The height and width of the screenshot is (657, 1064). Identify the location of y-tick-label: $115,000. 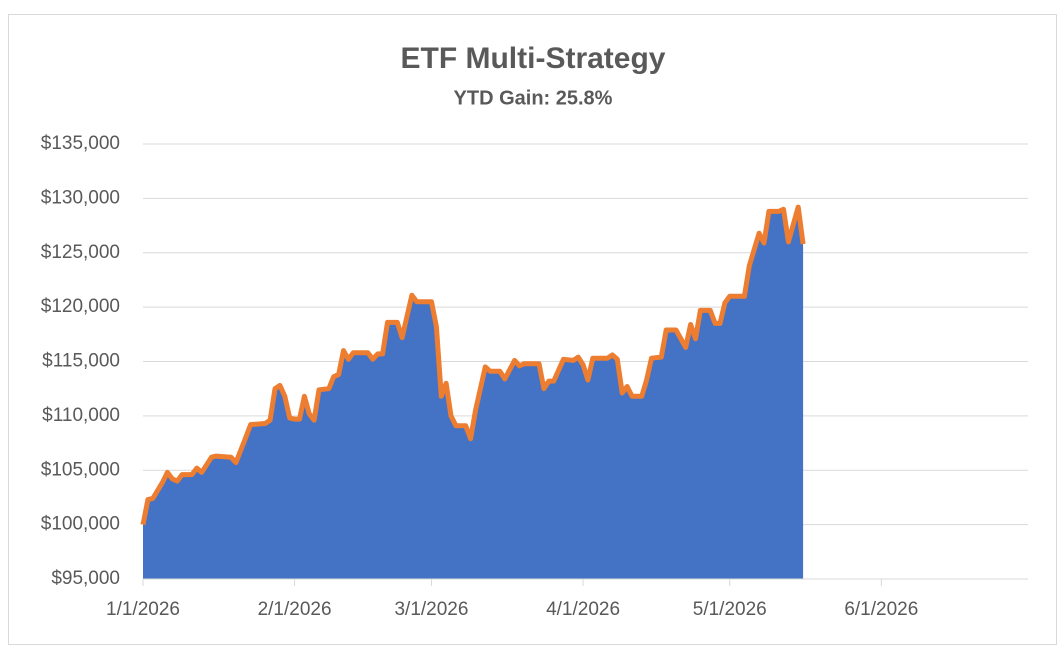
(81, 361).